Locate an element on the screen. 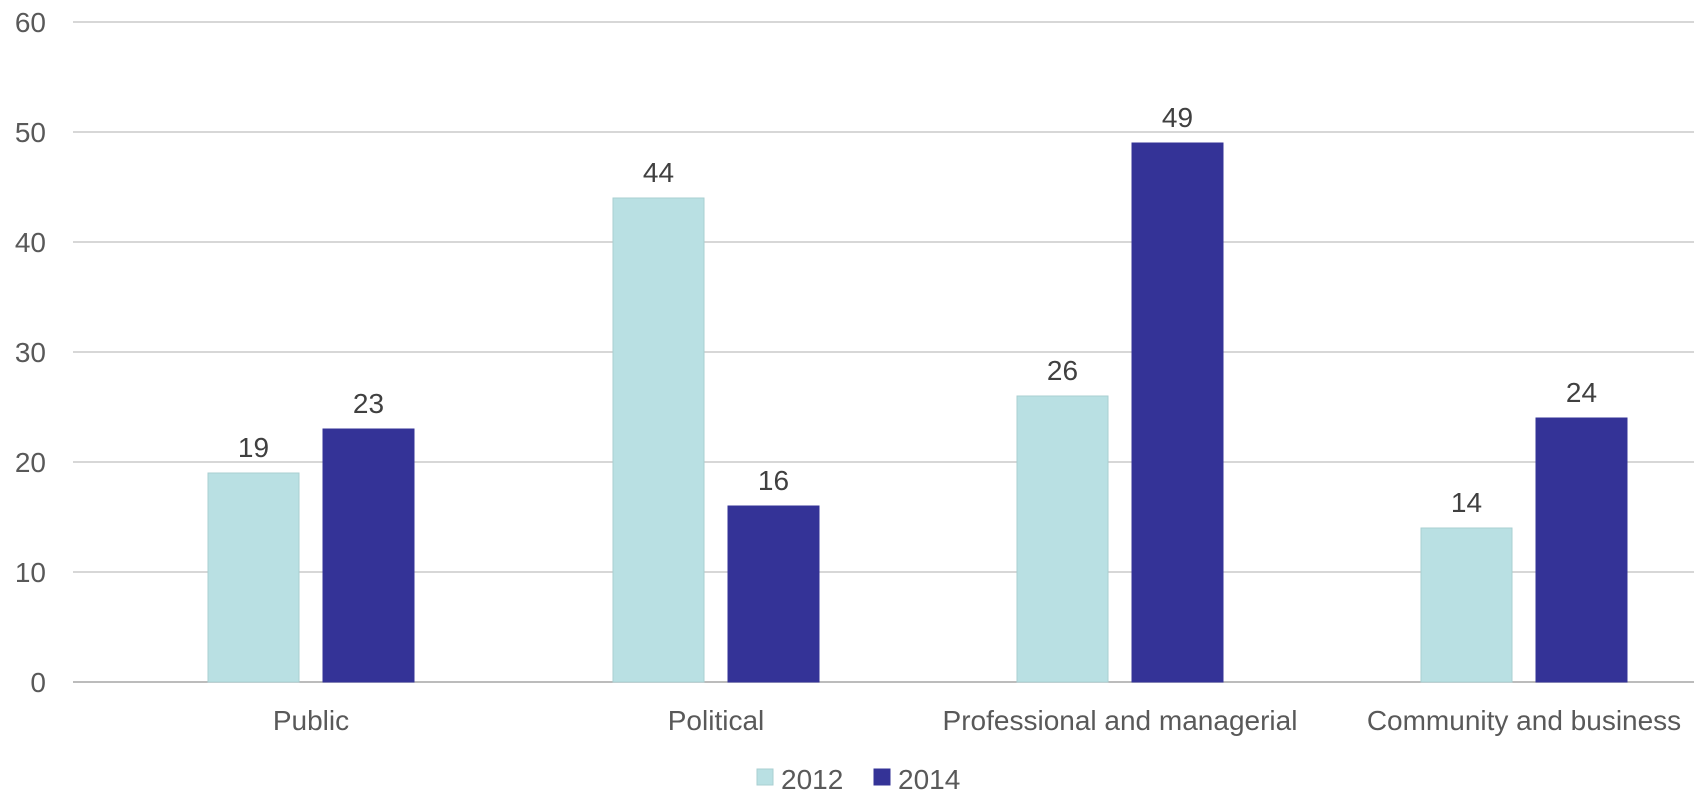  category-label: Professional and managerial is located at coordinates (1120, 720).